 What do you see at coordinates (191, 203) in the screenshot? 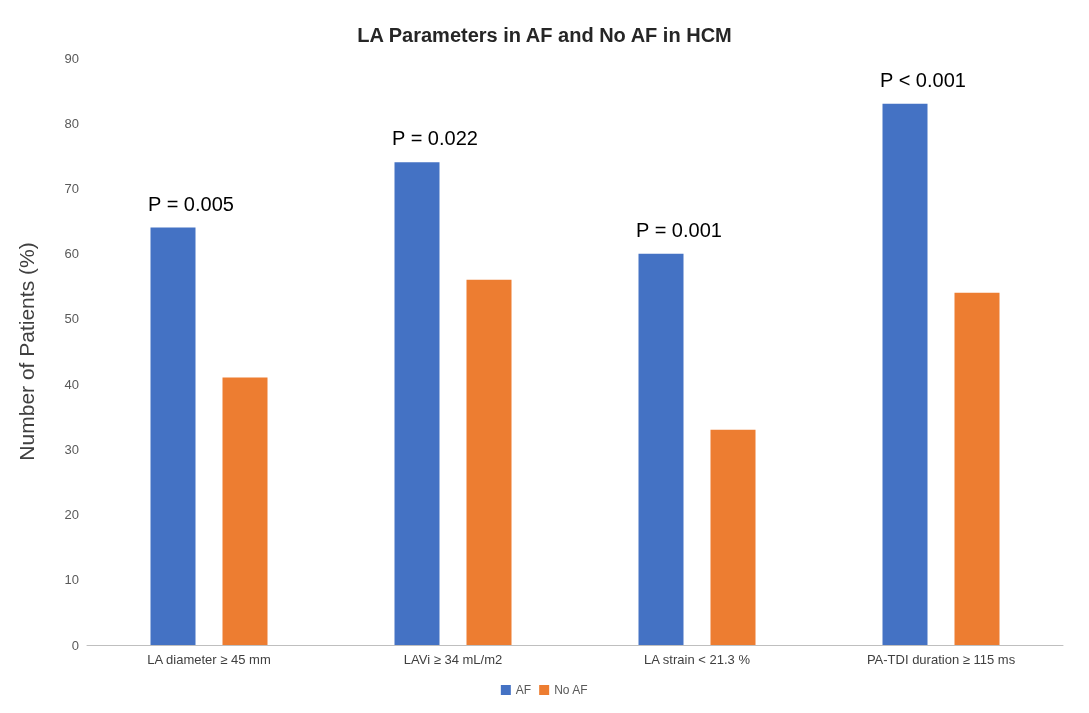
I see `annotation: P = 0.005` at bounding box center [191, 203].